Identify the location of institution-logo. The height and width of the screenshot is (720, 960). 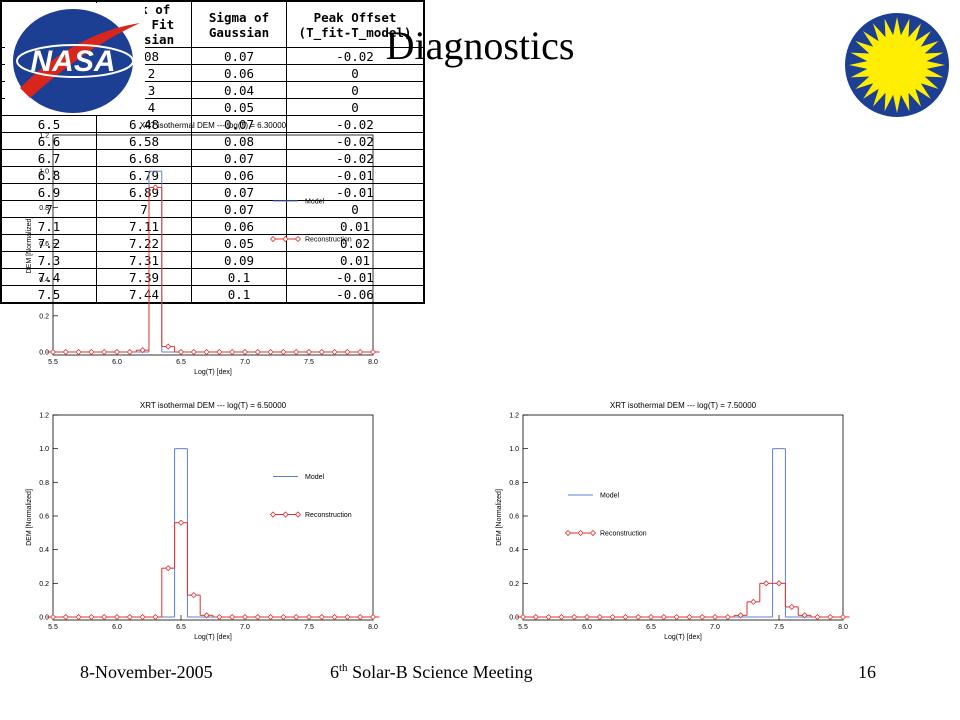
(897, 65).